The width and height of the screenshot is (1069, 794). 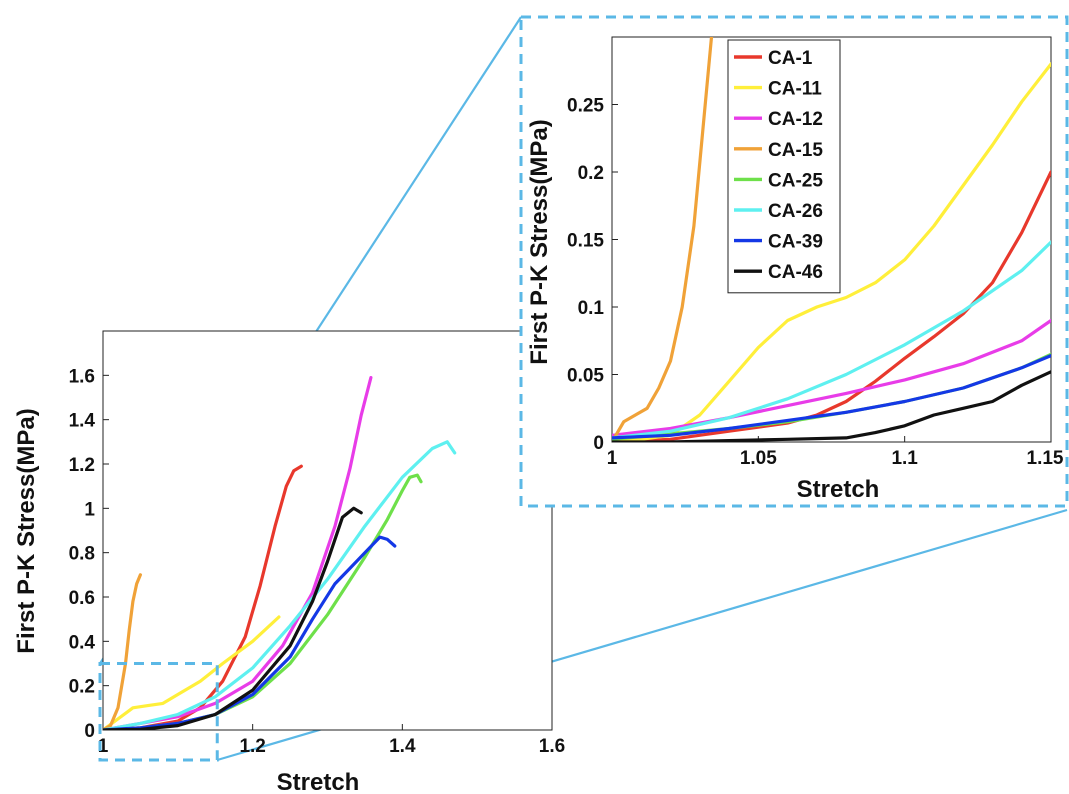 What do you see at coordinates (252, 746) in the screenshot?
I see `main-x-tick-label: 1.2` at bounding box center [252, 746].